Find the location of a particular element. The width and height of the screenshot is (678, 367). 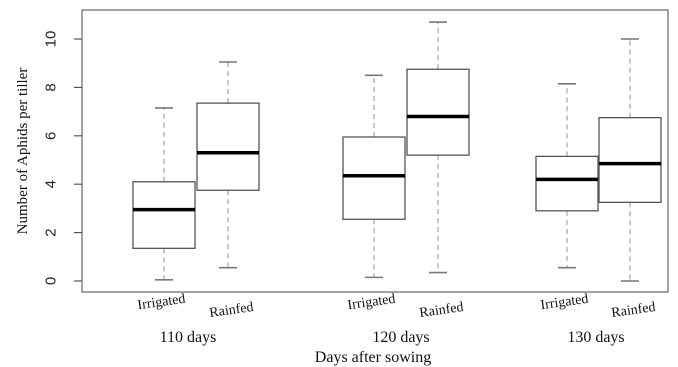

box-3-irrigated is located at coordinates (567, 175).